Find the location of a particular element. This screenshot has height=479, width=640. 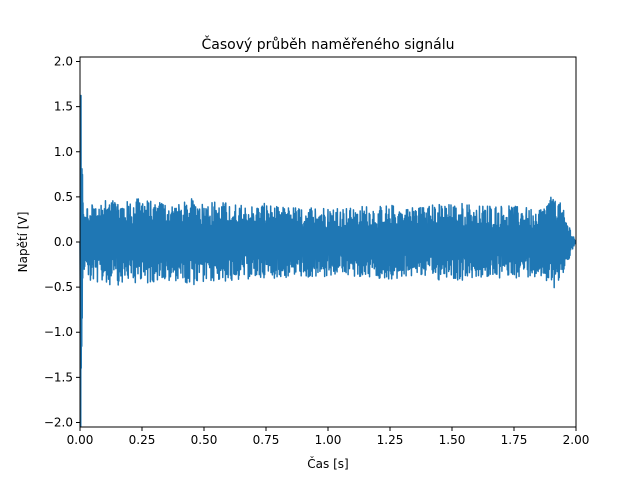

y-axis: −2.0 −1.5 −1.0 −0.5 0.0 0.5 1.0 1.5 2.0 is located at coordinates (62, 242).